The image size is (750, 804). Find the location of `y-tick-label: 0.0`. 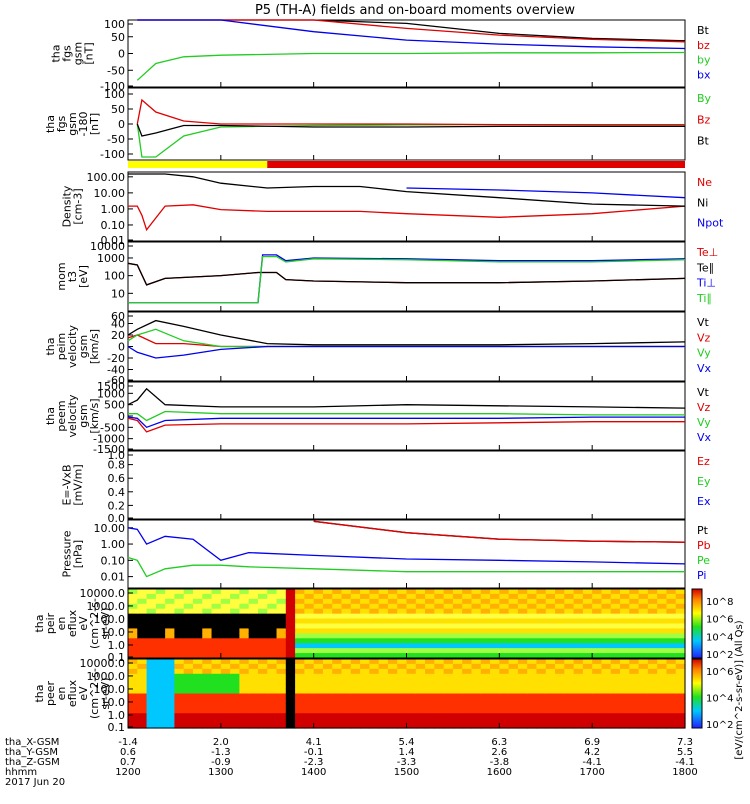

y-tick-label: 0.0 is located at coordinates (117, 518).